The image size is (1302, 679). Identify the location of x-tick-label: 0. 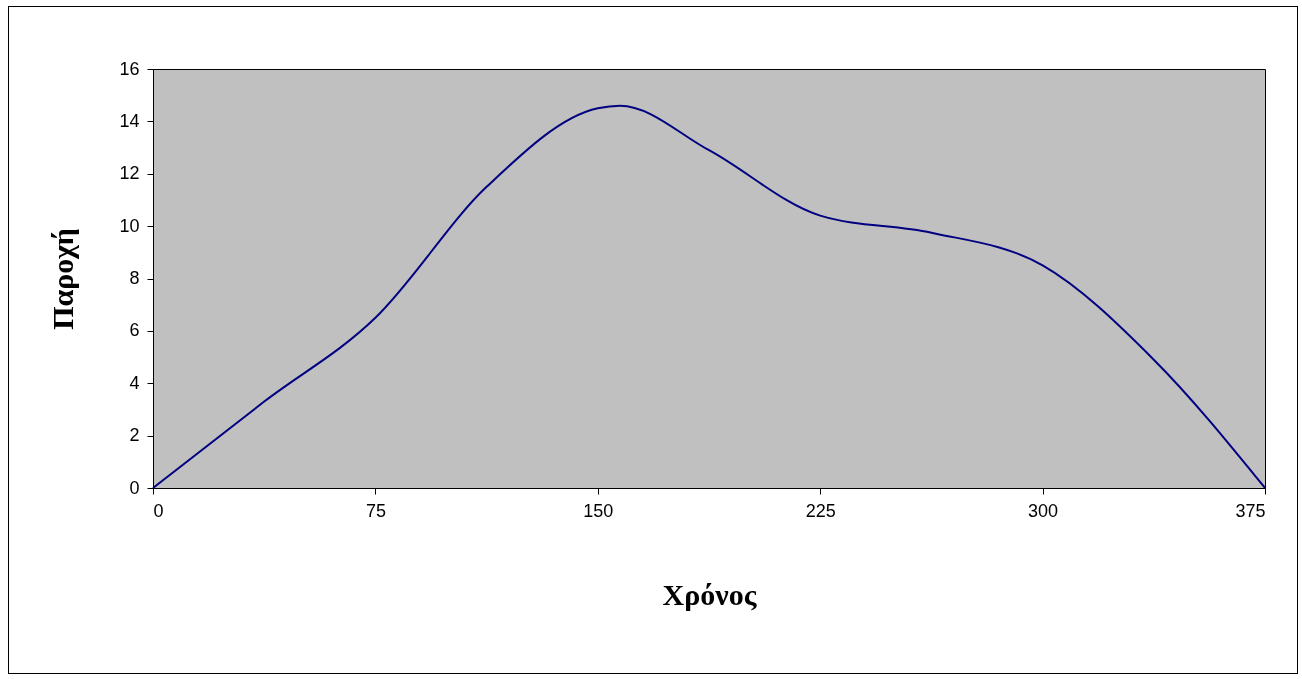
(158, 510).